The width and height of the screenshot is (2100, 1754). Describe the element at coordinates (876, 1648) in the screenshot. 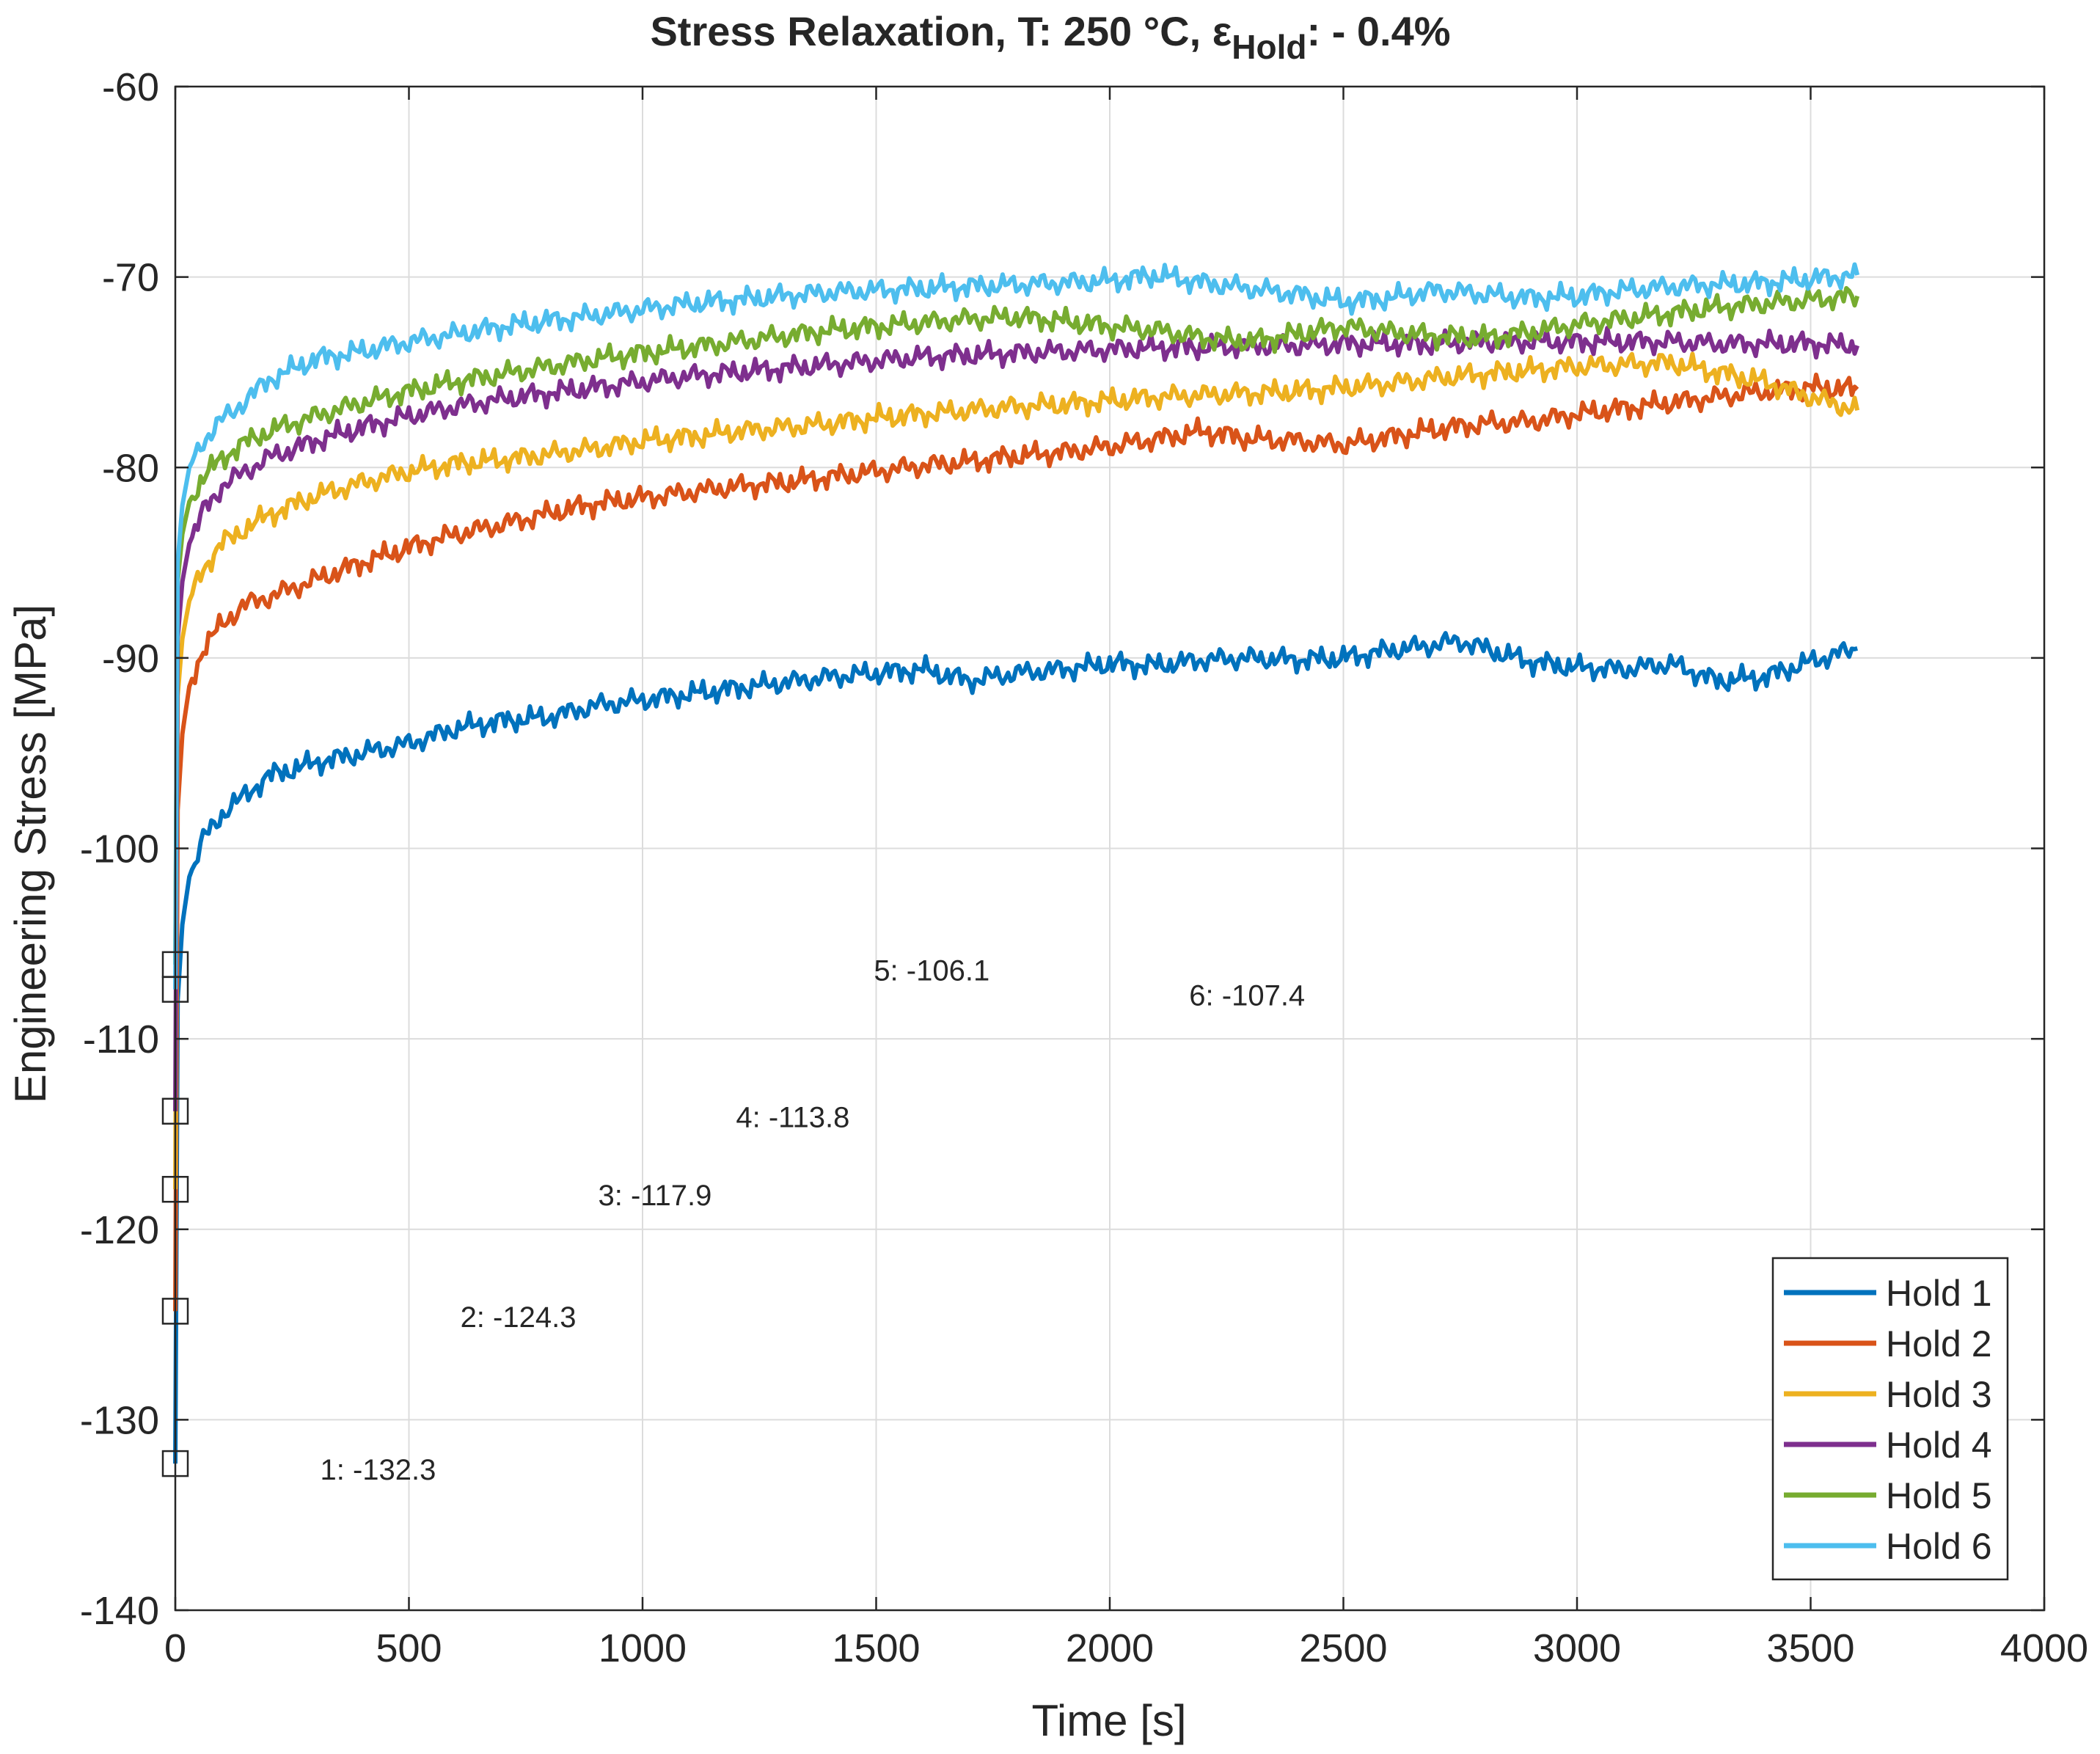

I see `x-tick-label: 1500` at that location.